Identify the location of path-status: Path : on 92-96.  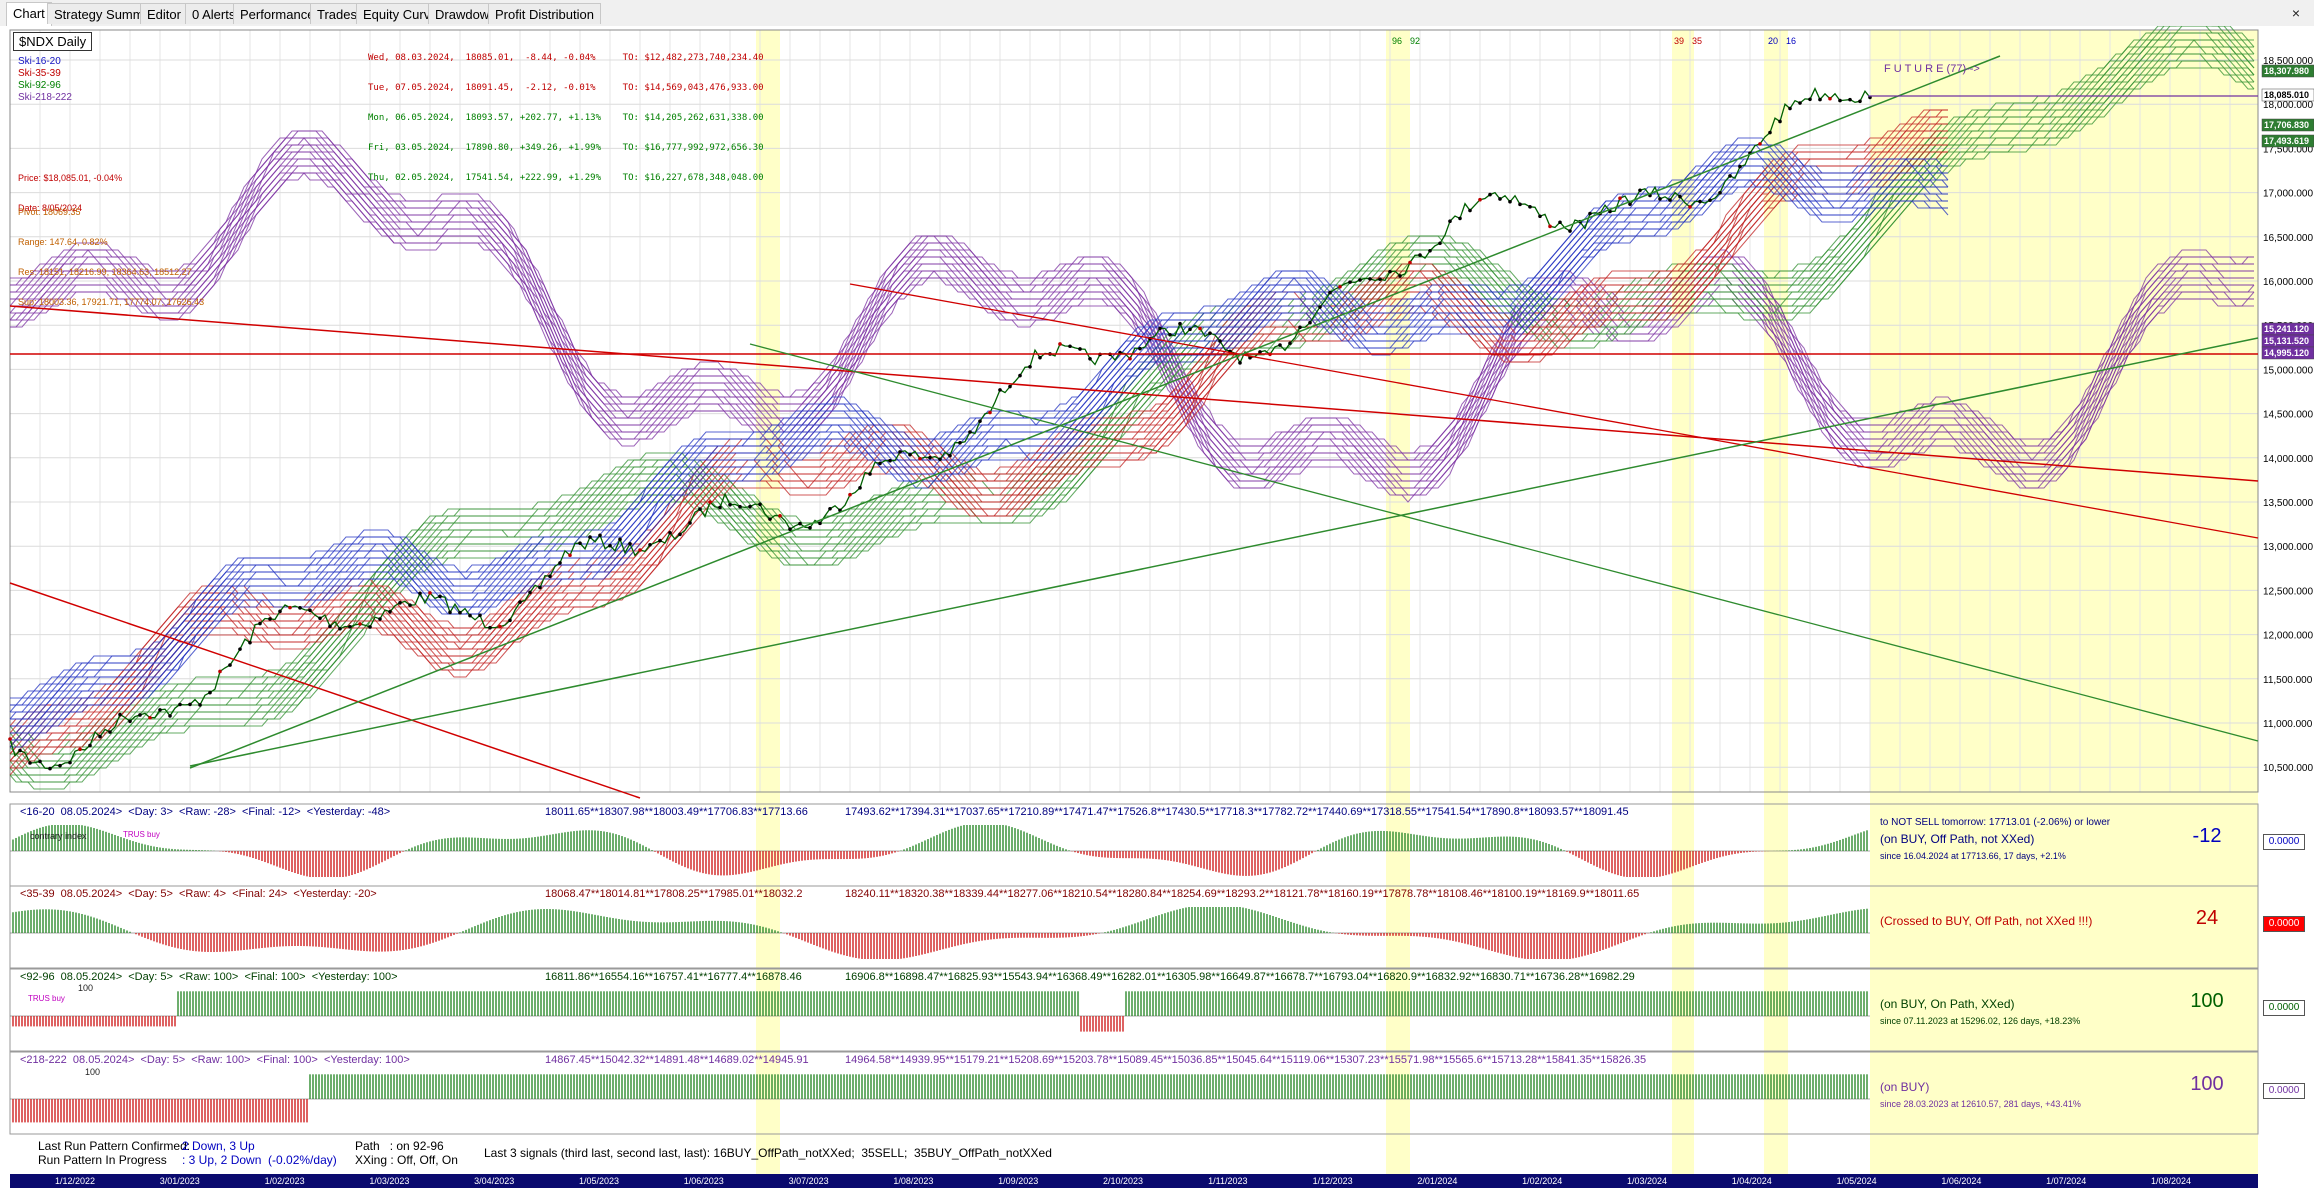
(399, 1146).